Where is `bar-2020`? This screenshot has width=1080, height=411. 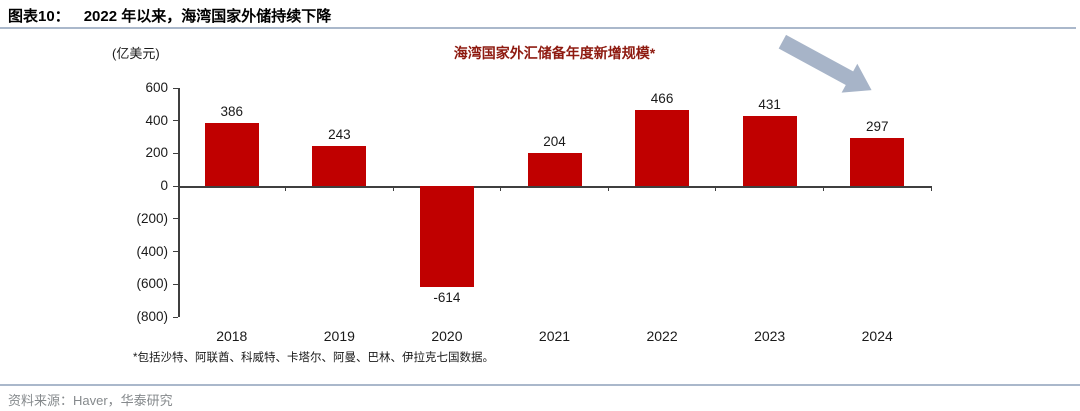
bar-2020 is located at coordinates (446, 236).